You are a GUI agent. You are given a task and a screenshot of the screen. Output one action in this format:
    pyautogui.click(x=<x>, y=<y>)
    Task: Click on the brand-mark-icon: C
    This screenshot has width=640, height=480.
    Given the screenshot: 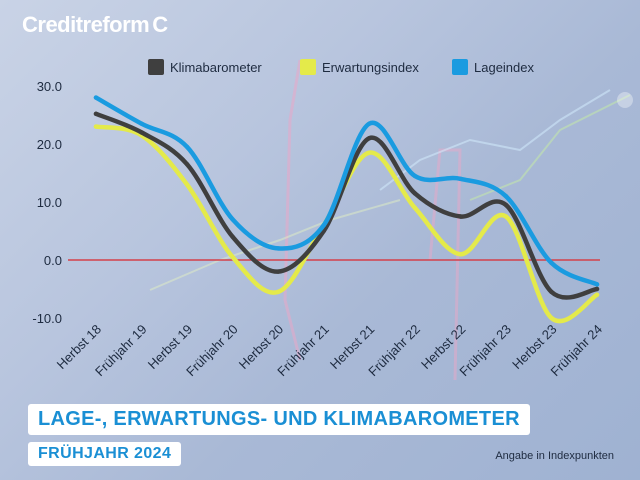 What is the action you would take?
    pyautogui.click(x=160, y=24)
    